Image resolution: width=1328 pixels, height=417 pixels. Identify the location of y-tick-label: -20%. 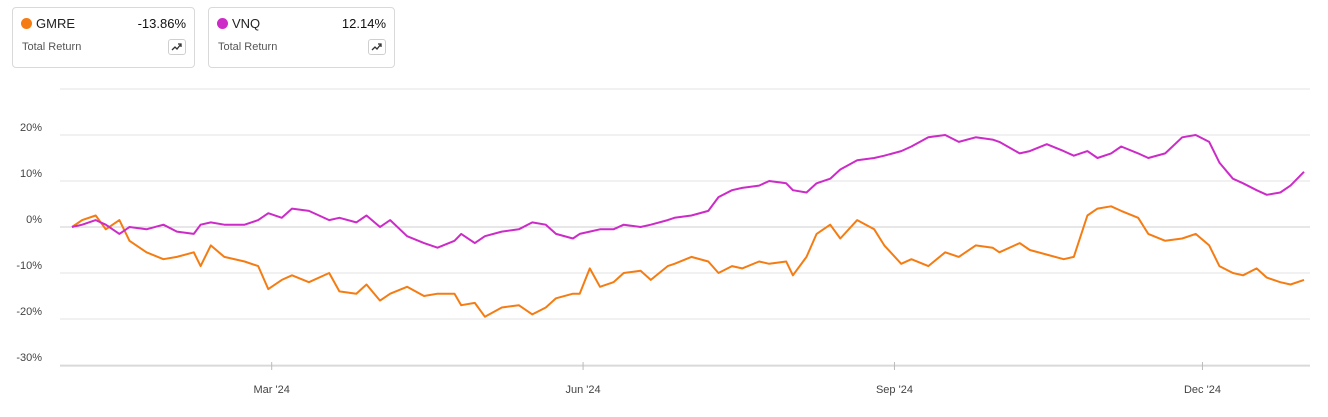
(29, 312).